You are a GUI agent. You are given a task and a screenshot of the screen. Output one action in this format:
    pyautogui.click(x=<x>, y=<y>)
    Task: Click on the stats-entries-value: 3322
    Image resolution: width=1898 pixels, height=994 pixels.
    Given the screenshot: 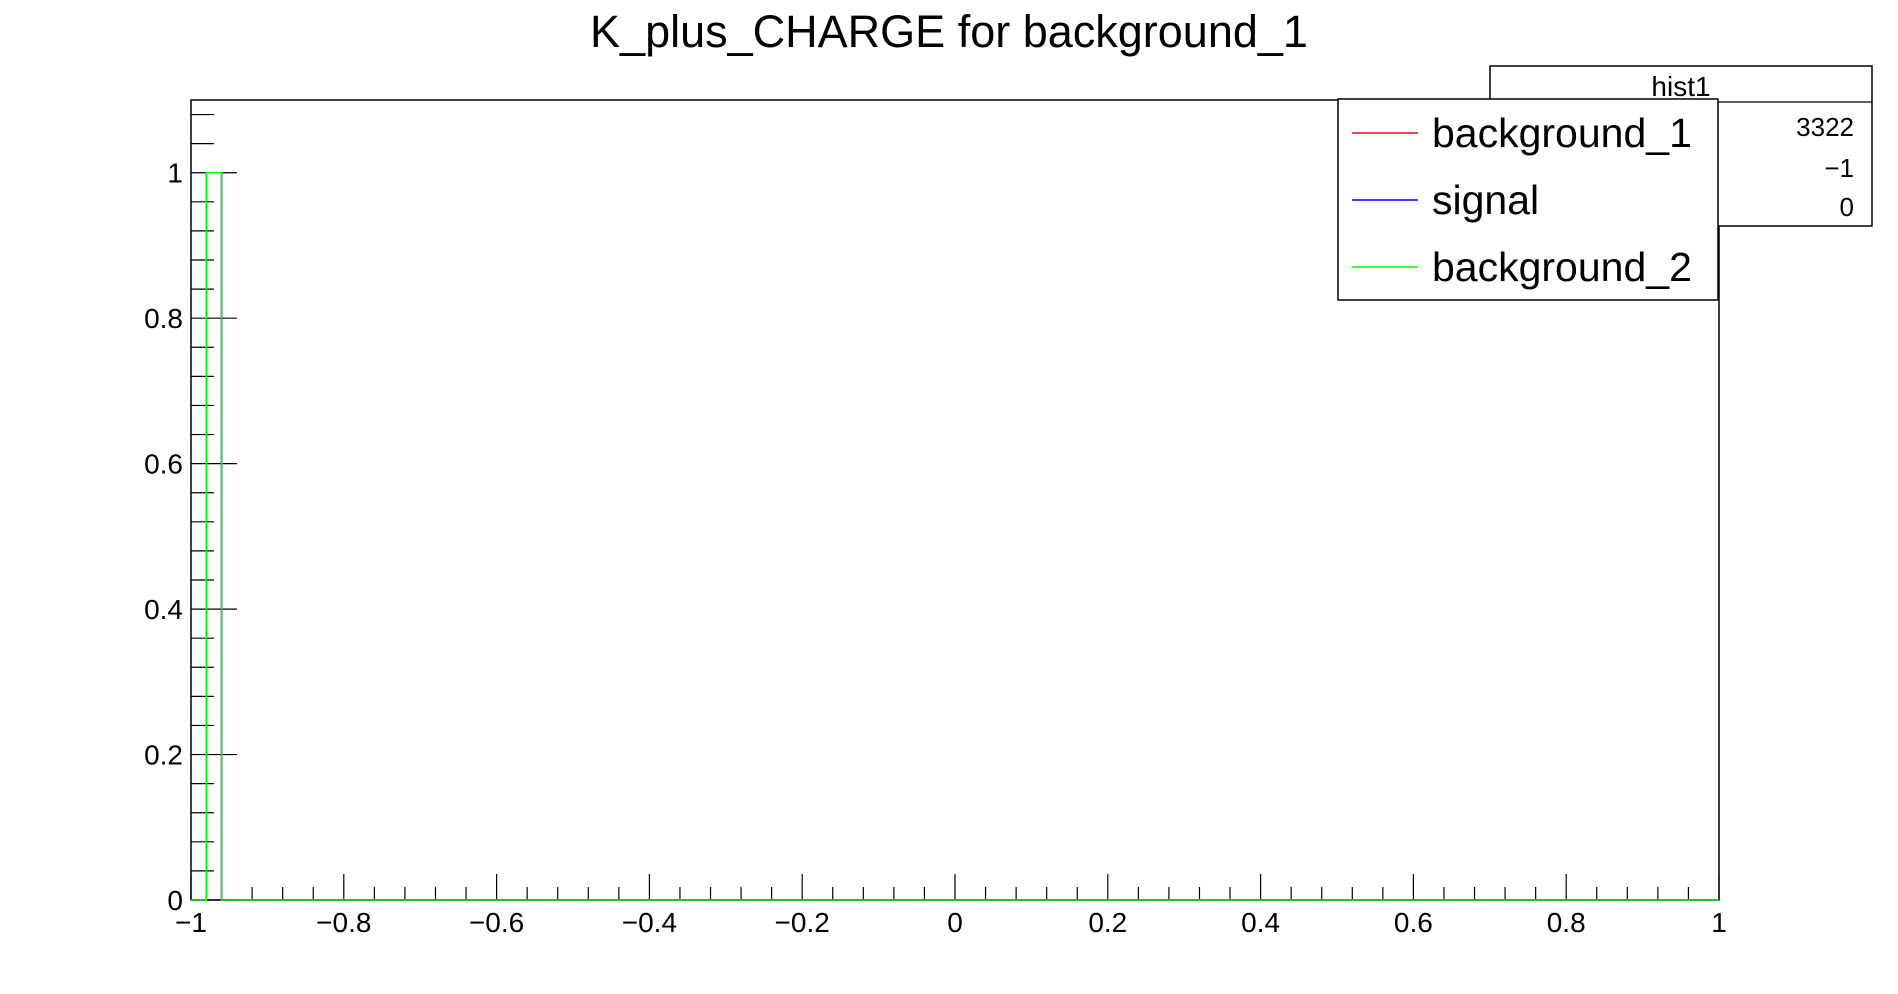 What is the action you would take?
    pyautogui.click(x=1825, y=127)
    